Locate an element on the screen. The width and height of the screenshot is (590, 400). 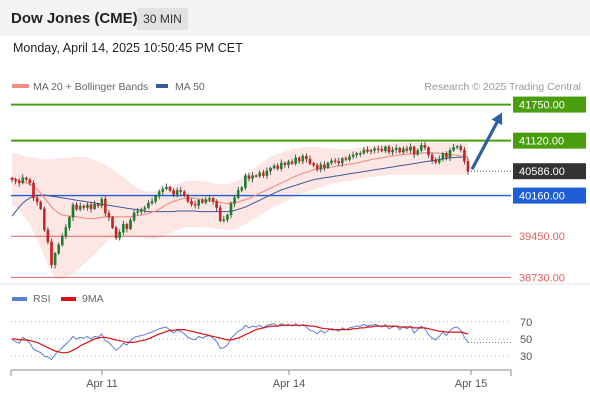
rsi-ma-line is located at coordinates (240, 339).